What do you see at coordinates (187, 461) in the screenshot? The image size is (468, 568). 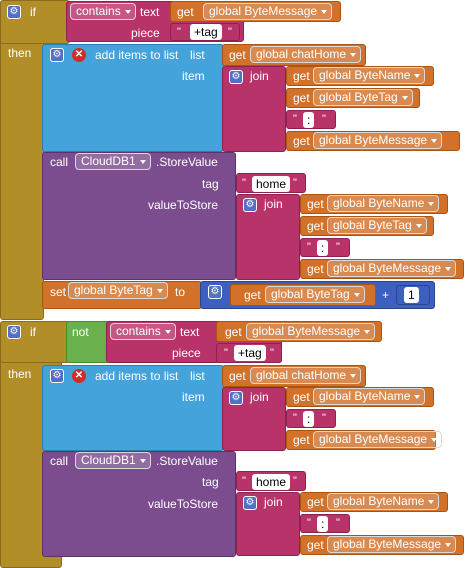 I see `store-value-label: .StoreValue` at bounding box center [187, 461].